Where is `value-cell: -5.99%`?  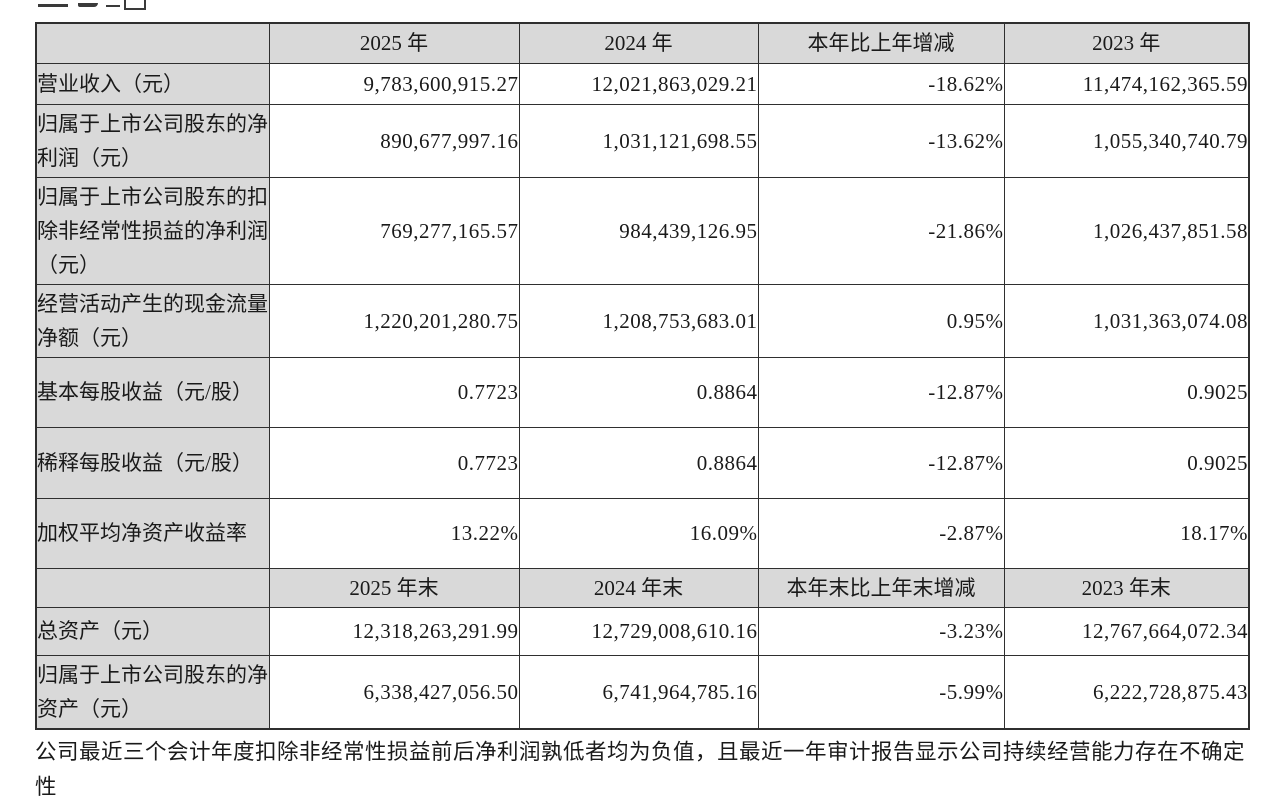
value-cell: -5.99% is located at coordinates (881, 691).